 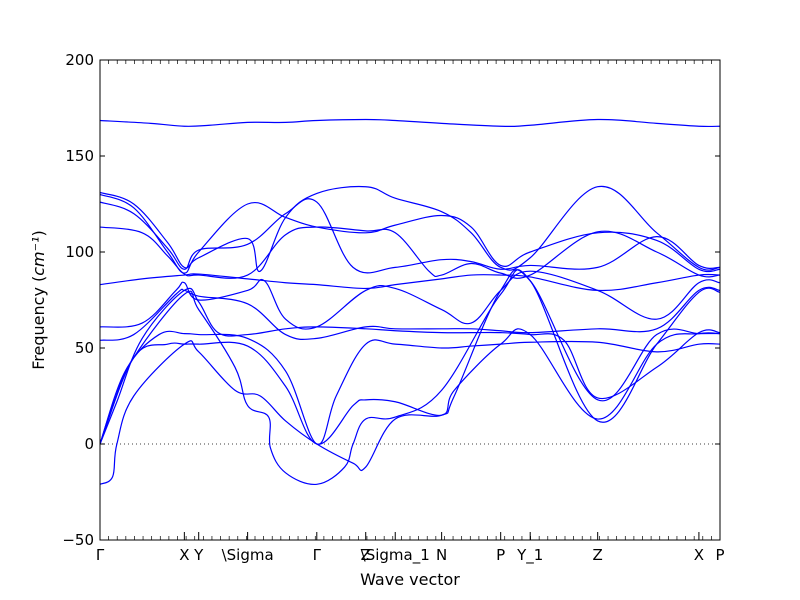 I want to click on x-tick-label: N, so click(x=441, y=555).